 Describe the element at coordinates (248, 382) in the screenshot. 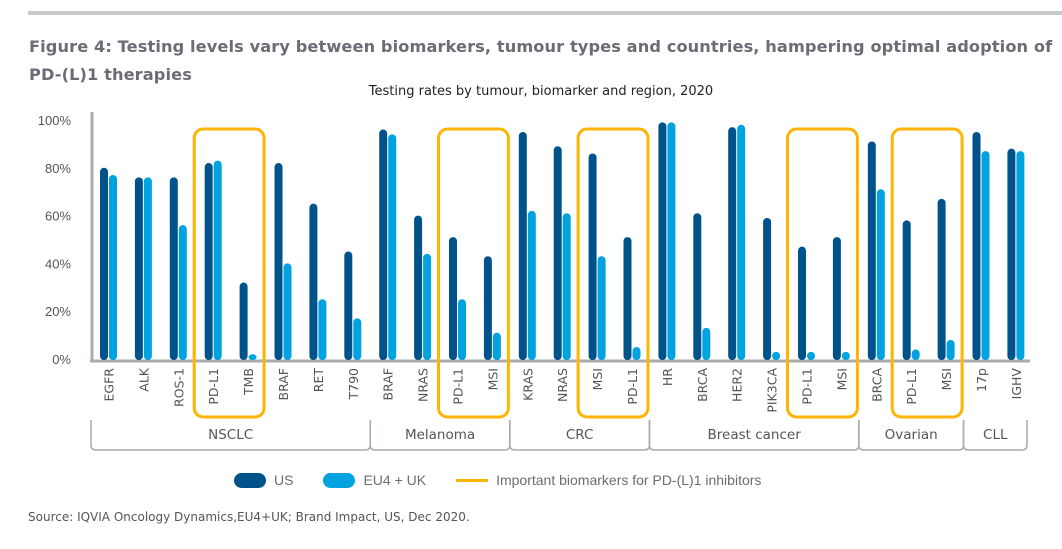

I see `x-tick-label: TMB` at that location.